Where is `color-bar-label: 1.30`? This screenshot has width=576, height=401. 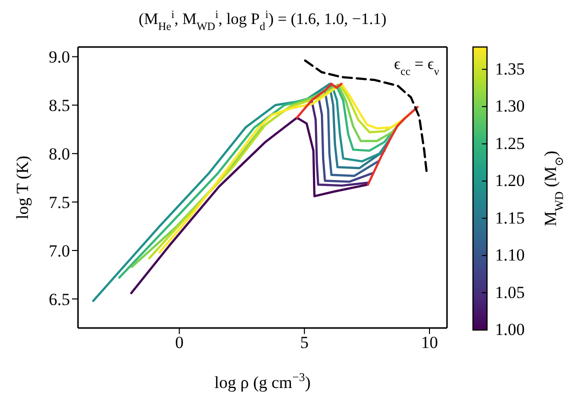
color-bar-label: 1.30 is located at coordinates (510, 106).